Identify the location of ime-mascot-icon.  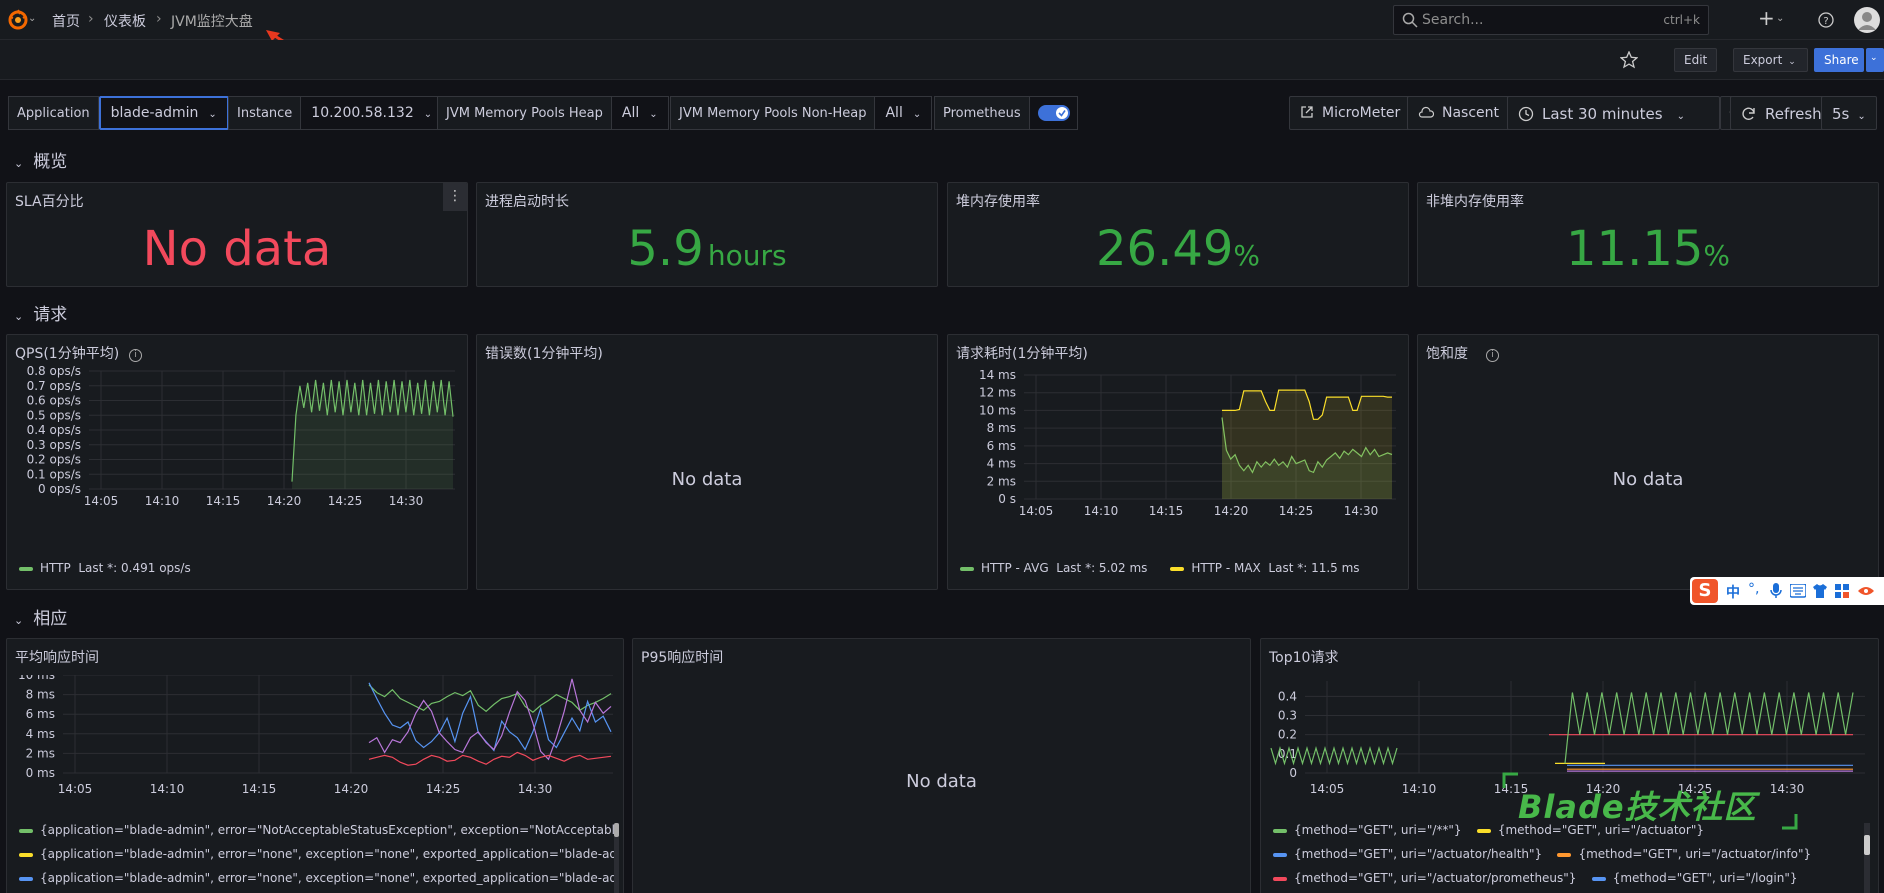
(1866, 591).